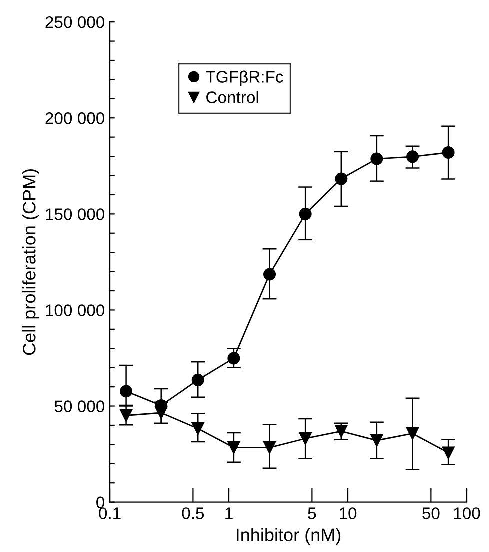 The height and width of the screenshot is (552, 489). Describe the element at coordinates (75, 22) in the screenshot. I see `y-tick-label: 250 000` at that location.